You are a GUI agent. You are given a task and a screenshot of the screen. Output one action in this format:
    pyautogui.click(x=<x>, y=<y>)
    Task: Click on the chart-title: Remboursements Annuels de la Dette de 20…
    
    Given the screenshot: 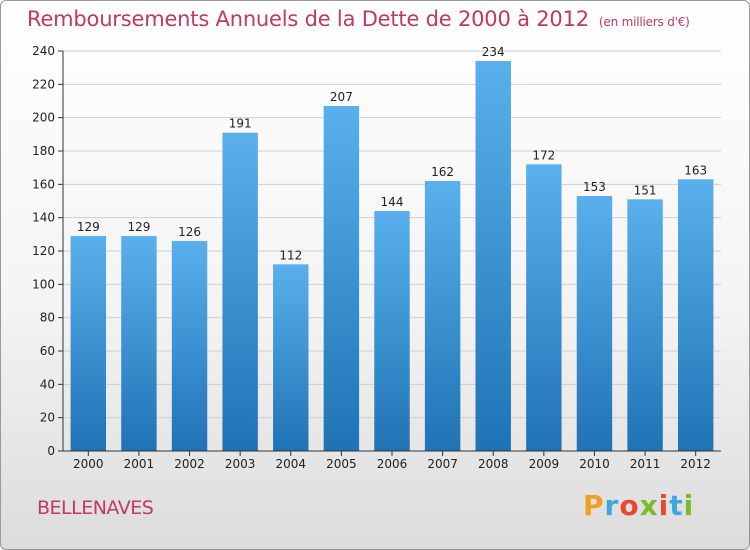 What is the action you would take?
    pyautogui.click(x=358, y=19)
    